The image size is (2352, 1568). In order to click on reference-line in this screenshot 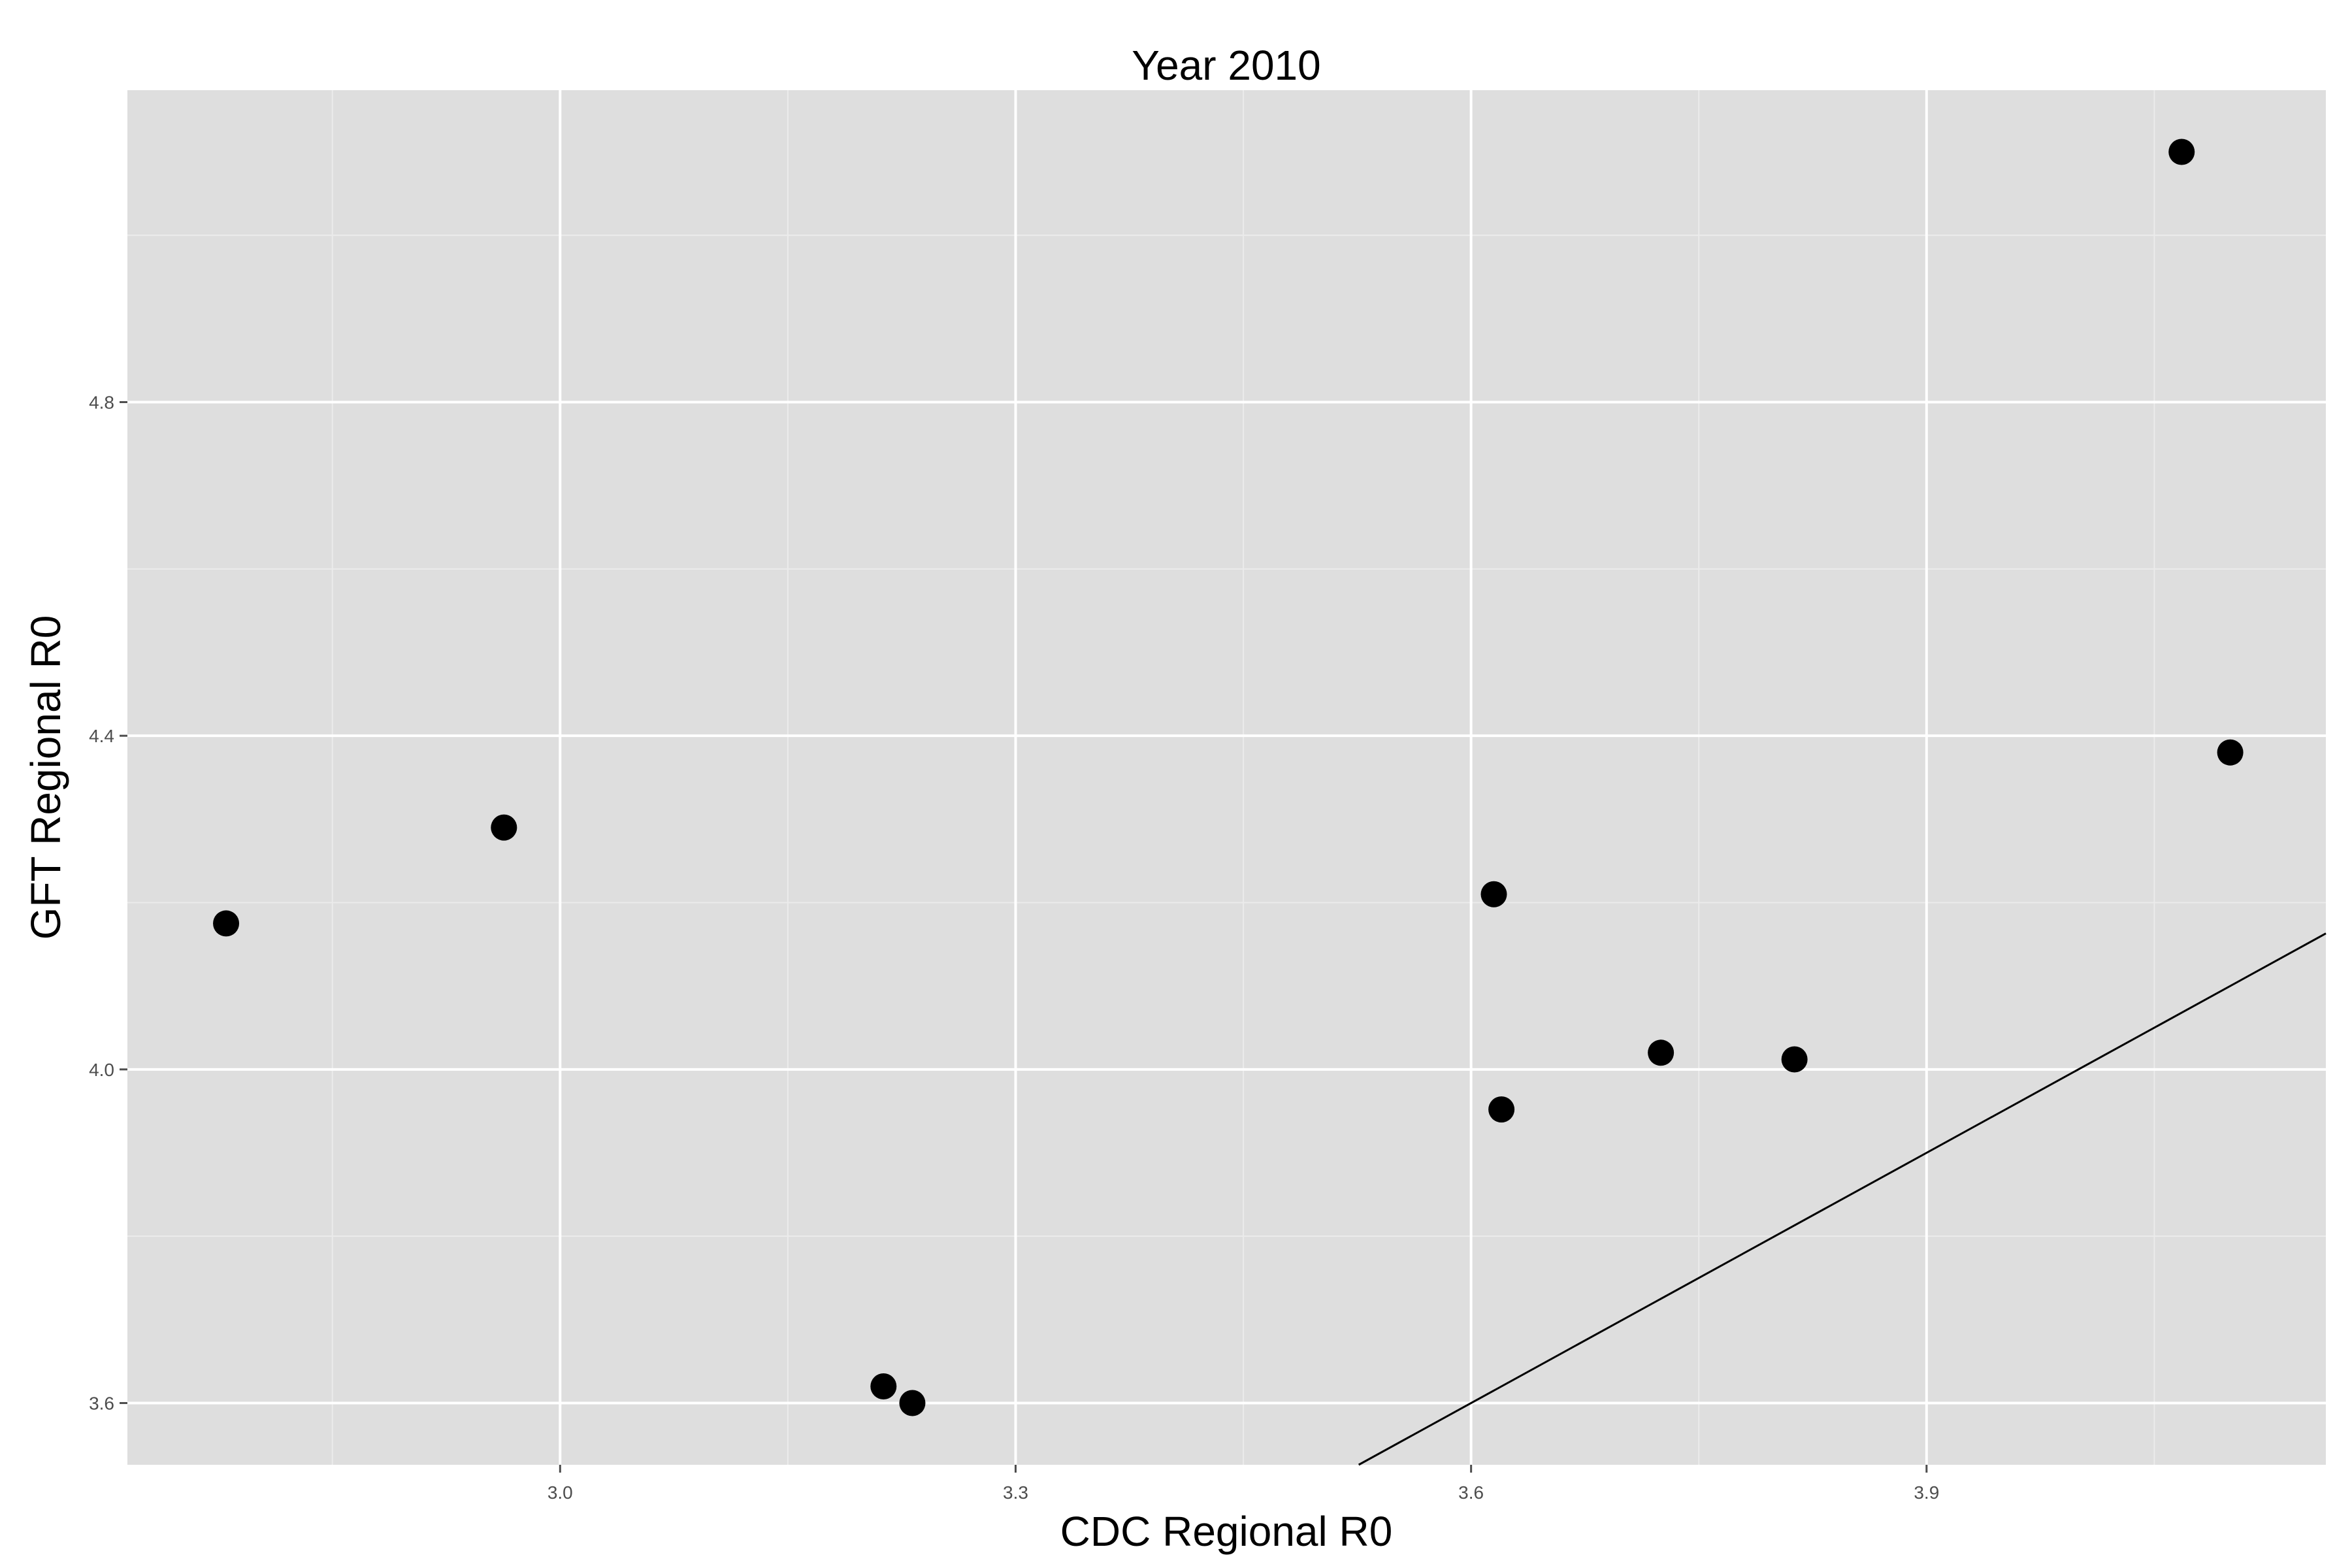, I will do `click(1842, 1199)`.